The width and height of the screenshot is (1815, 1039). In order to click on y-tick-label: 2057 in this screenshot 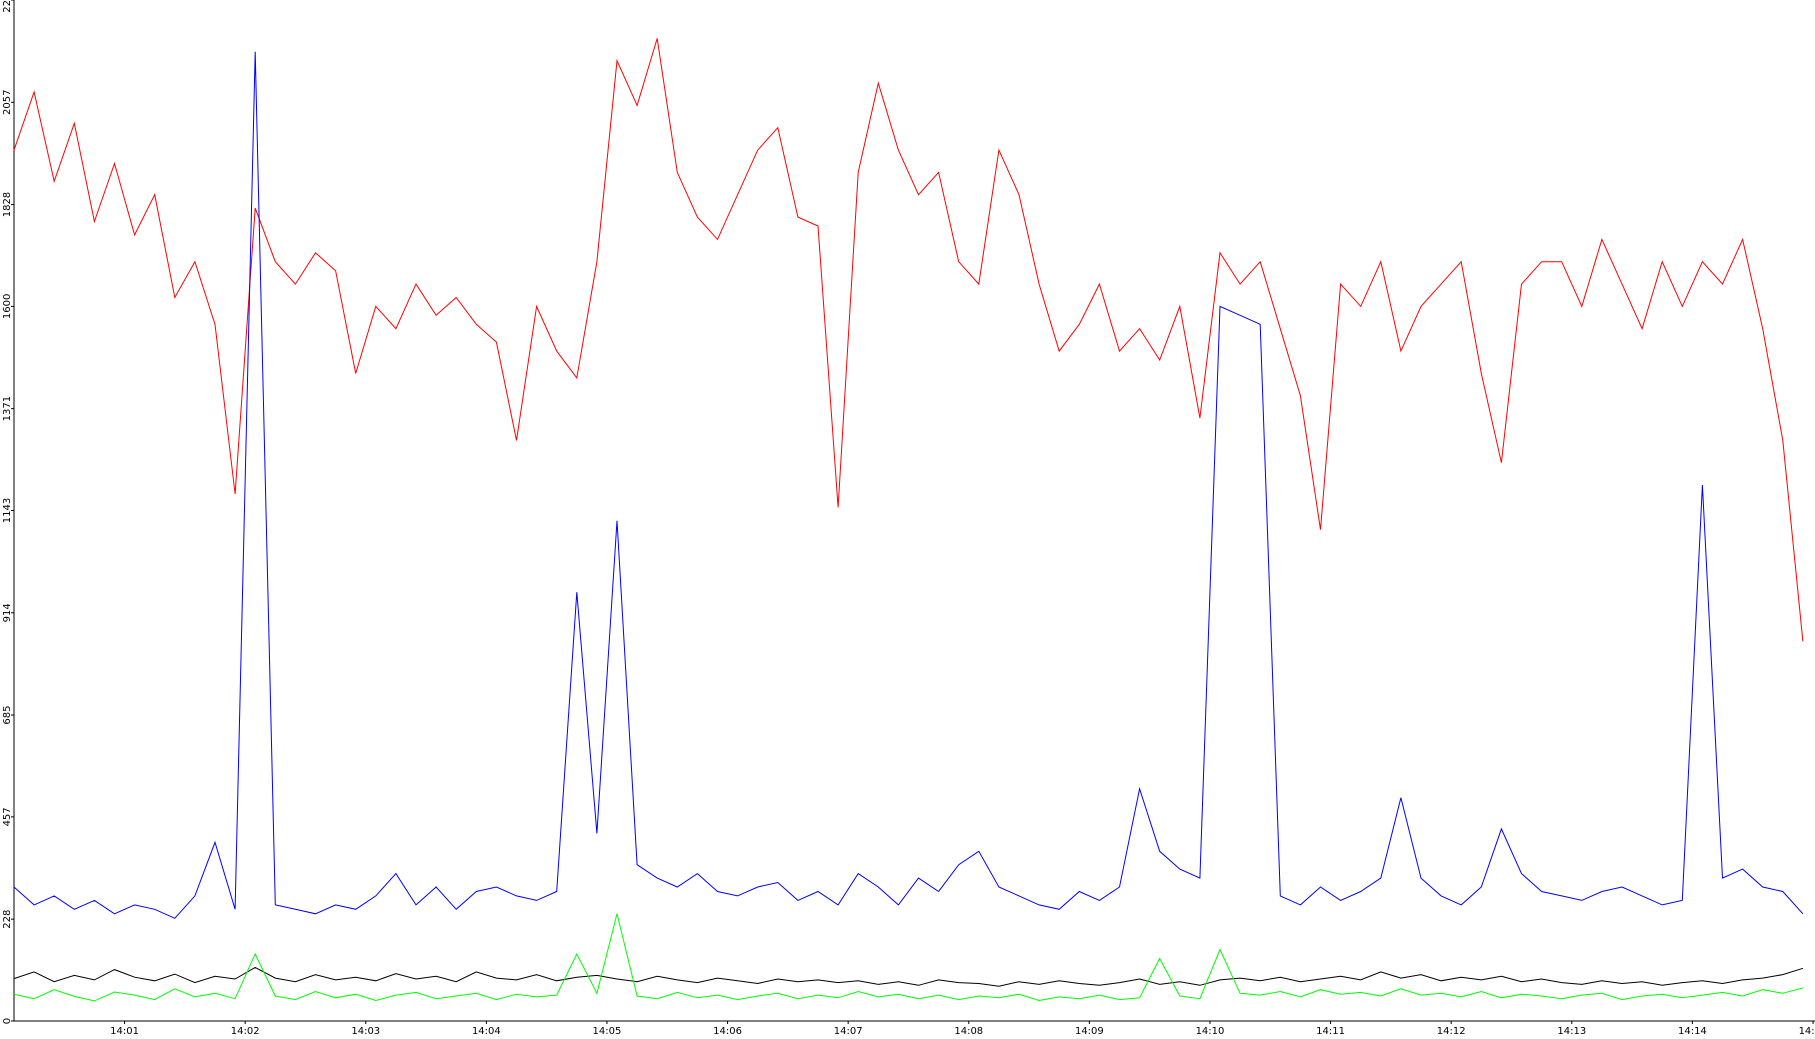, I will do `click(7, 102)`.